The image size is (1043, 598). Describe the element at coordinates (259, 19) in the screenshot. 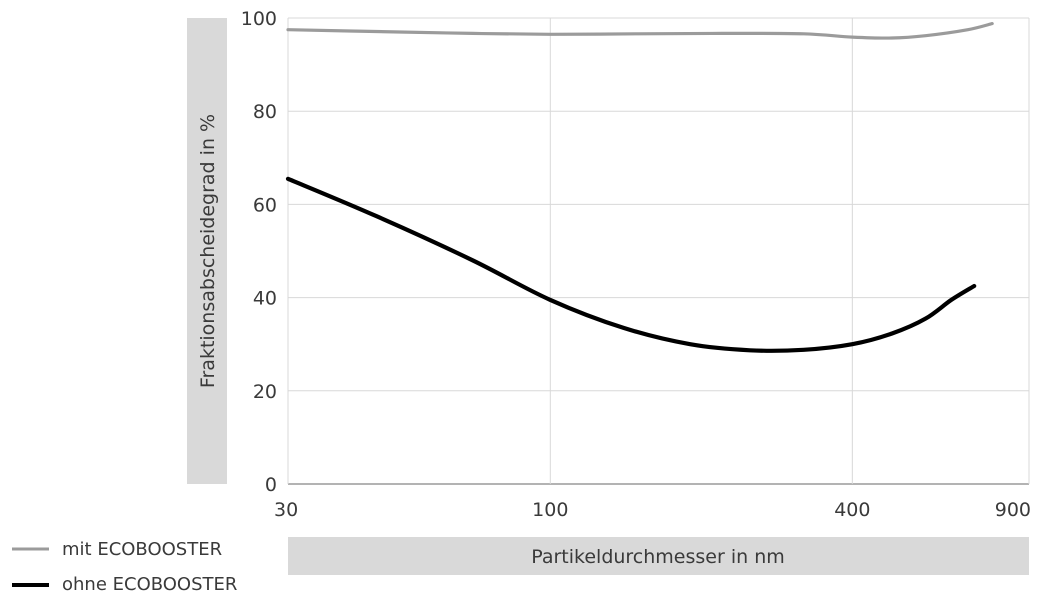

I see `y-tick-label: 100` at that location.